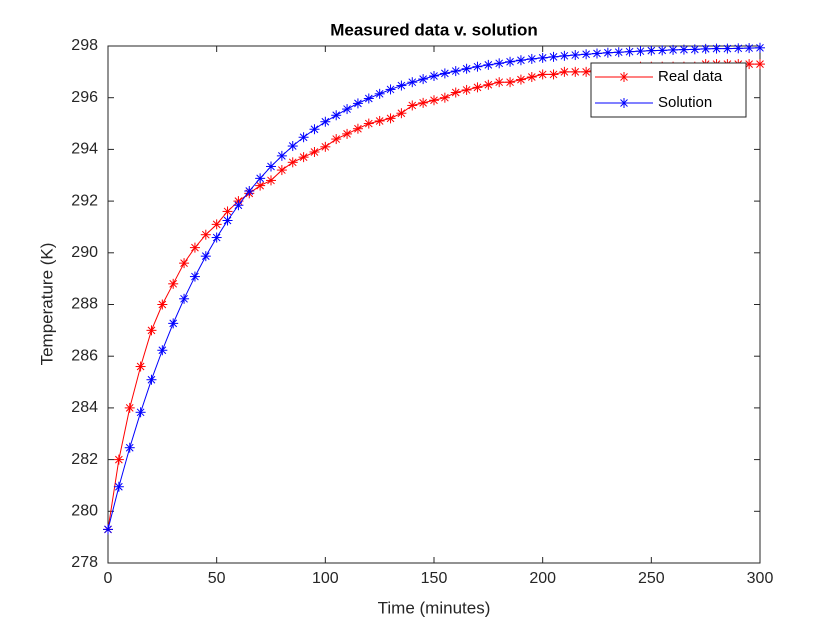 This screenshot has width=840, height=630. Describe the element at coordinates (217, 578) in the screenshot. I see `x-tick-label: 50` at that location.